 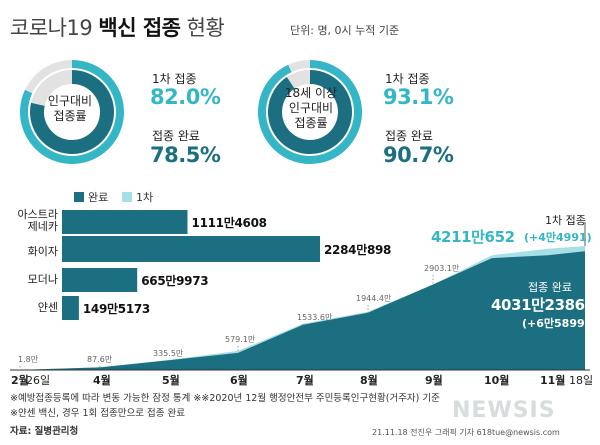 What do you see at coordinates (504, 410) in the screenshot?
I see `watermark-logo: NEWSIS` at bounding box center [504, 410].